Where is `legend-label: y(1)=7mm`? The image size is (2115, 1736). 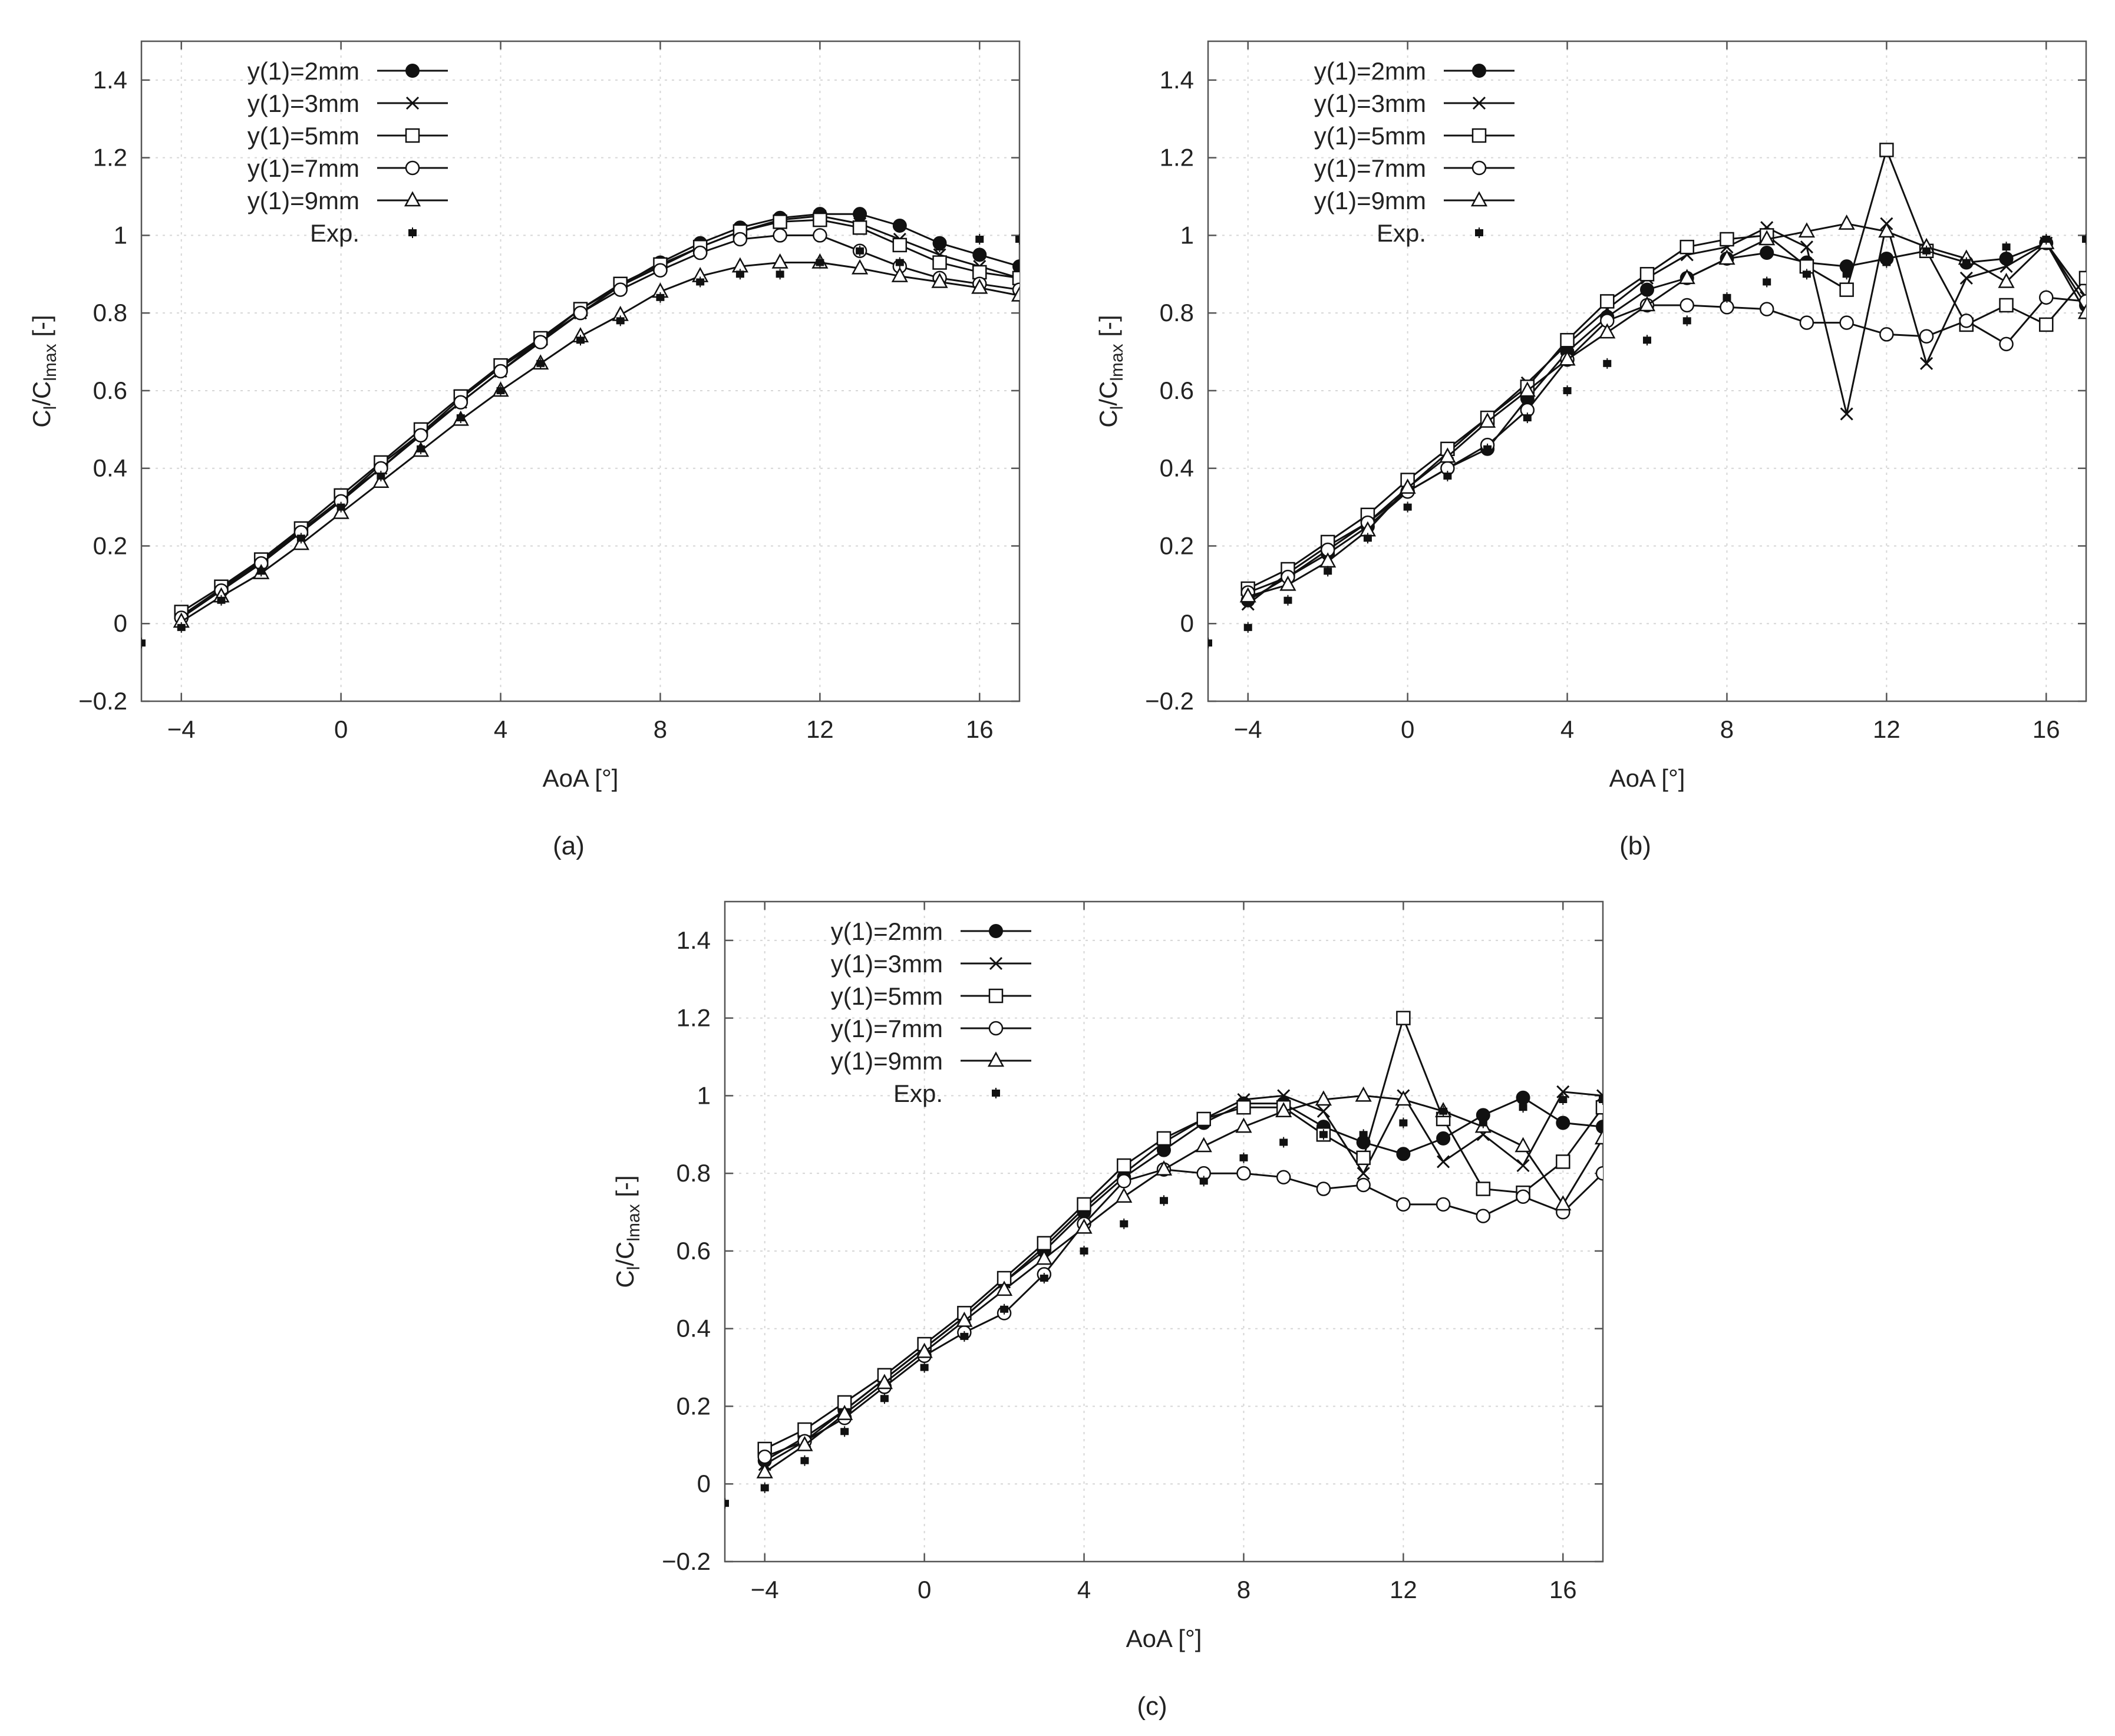 legend-label: y(1)=7mm is located at coordinates (1370, 168).